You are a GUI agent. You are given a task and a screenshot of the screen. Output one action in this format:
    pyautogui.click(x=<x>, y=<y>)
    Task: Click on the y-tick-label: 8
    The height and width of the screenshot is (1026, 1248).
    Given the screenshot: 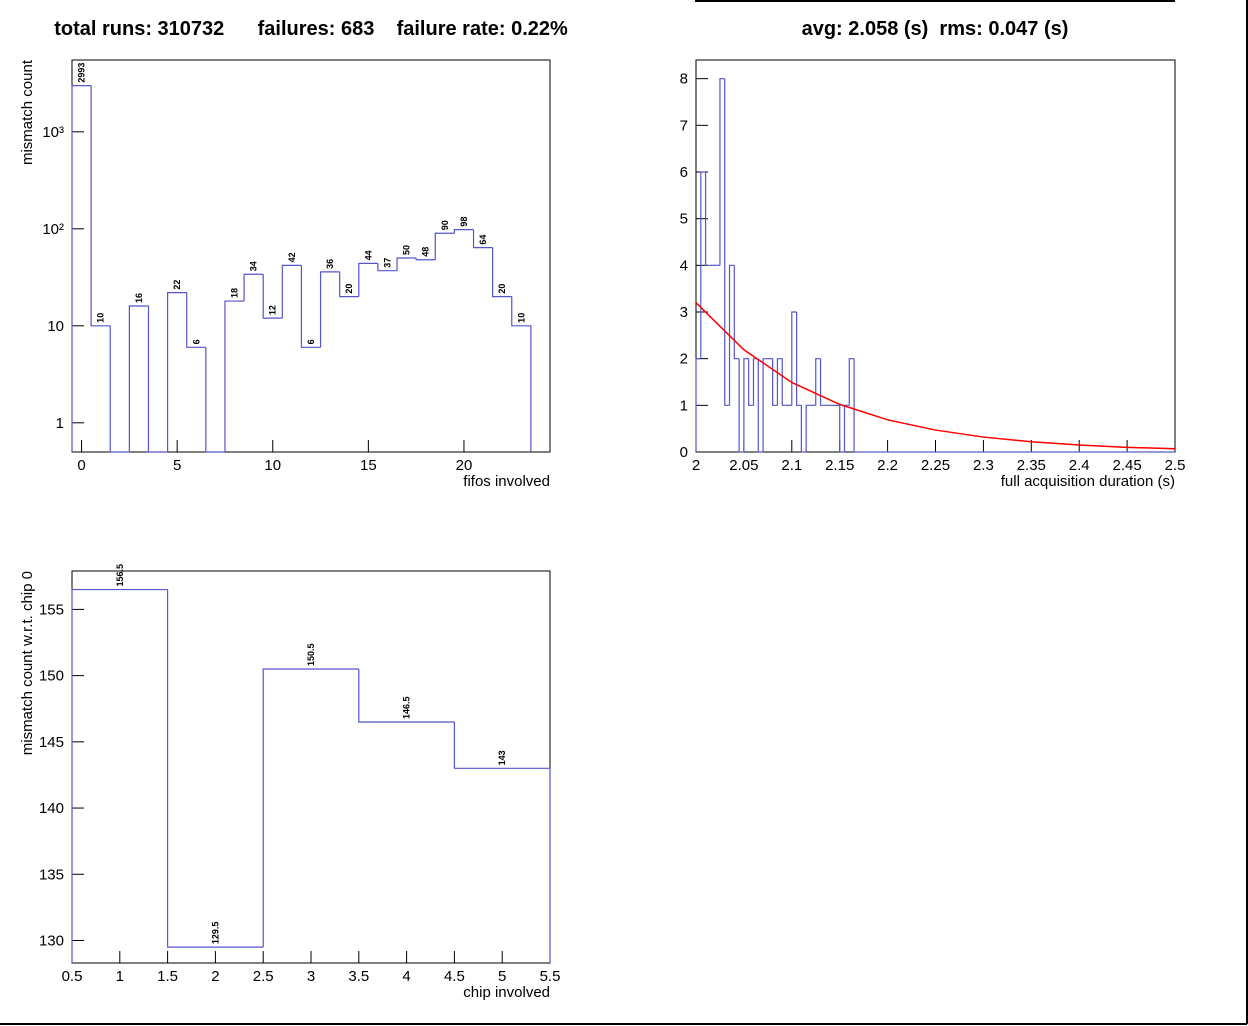 What is the action you would take?
    pyautogui.click(x=684, y=79)
    